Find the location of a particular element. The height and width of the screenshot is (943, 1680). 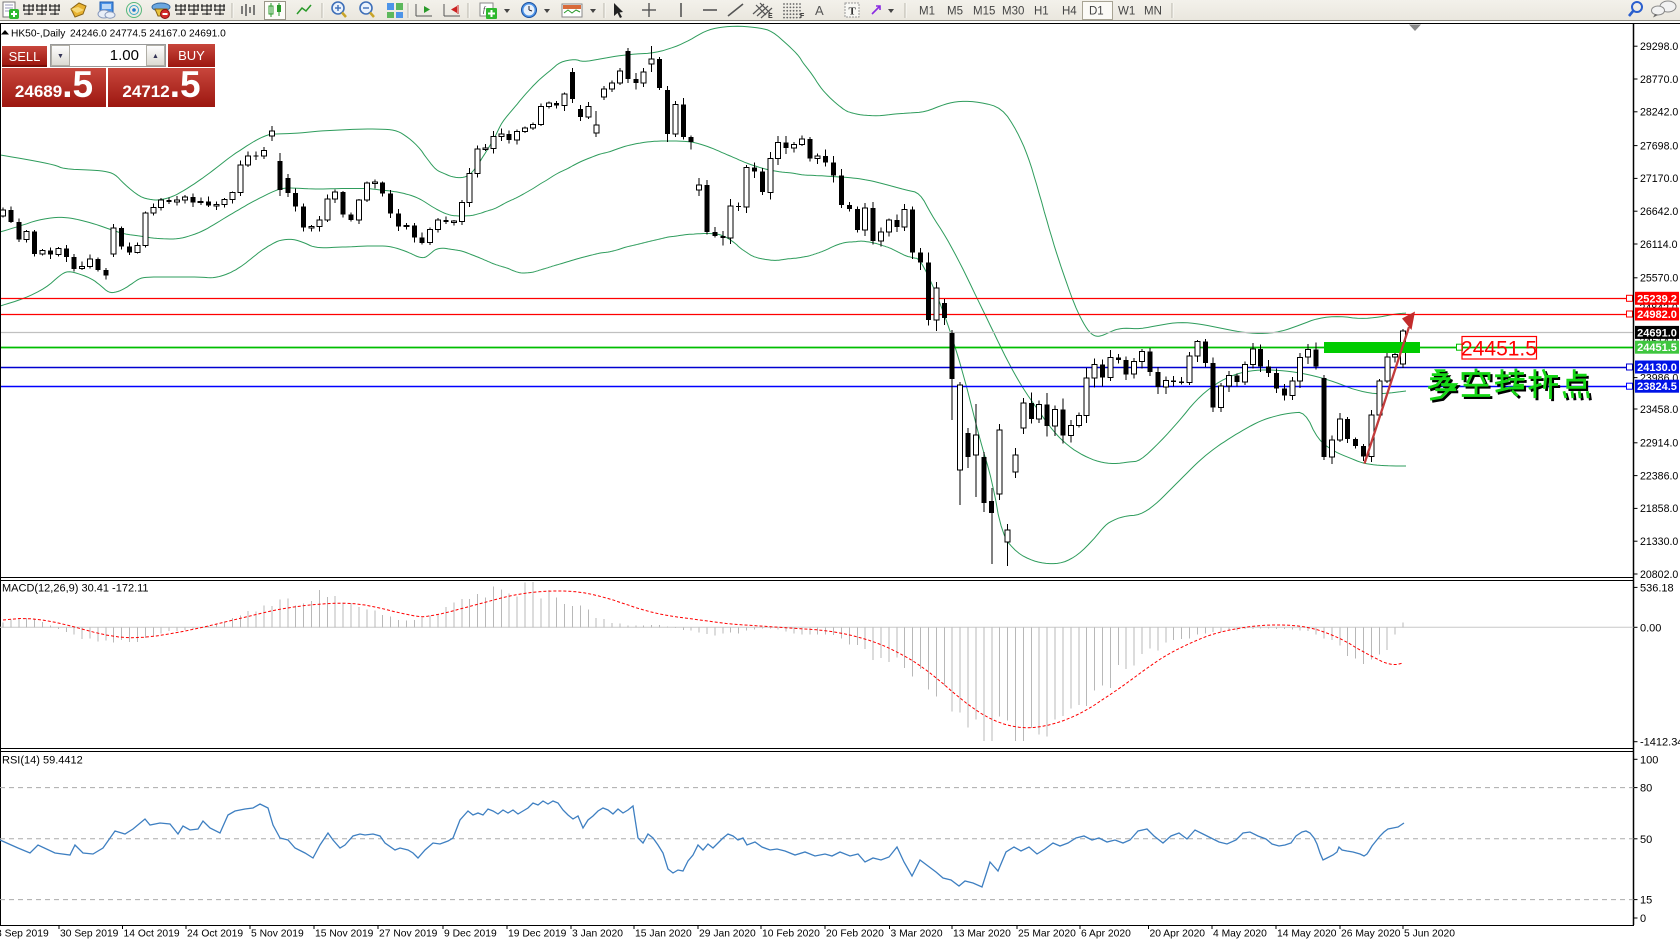

svg-text: 25239.2 is located at coordinates (1657, 299).